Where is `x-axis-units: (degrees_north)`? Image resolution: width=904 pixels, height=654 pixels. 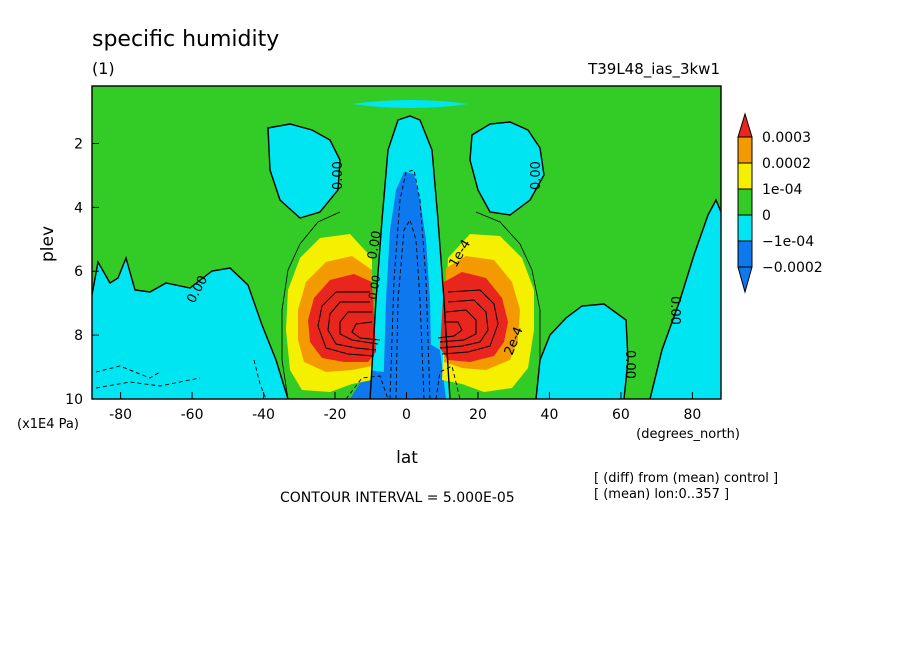
x-axis-units: (degrees_north) is located at coordinates (688, 434).